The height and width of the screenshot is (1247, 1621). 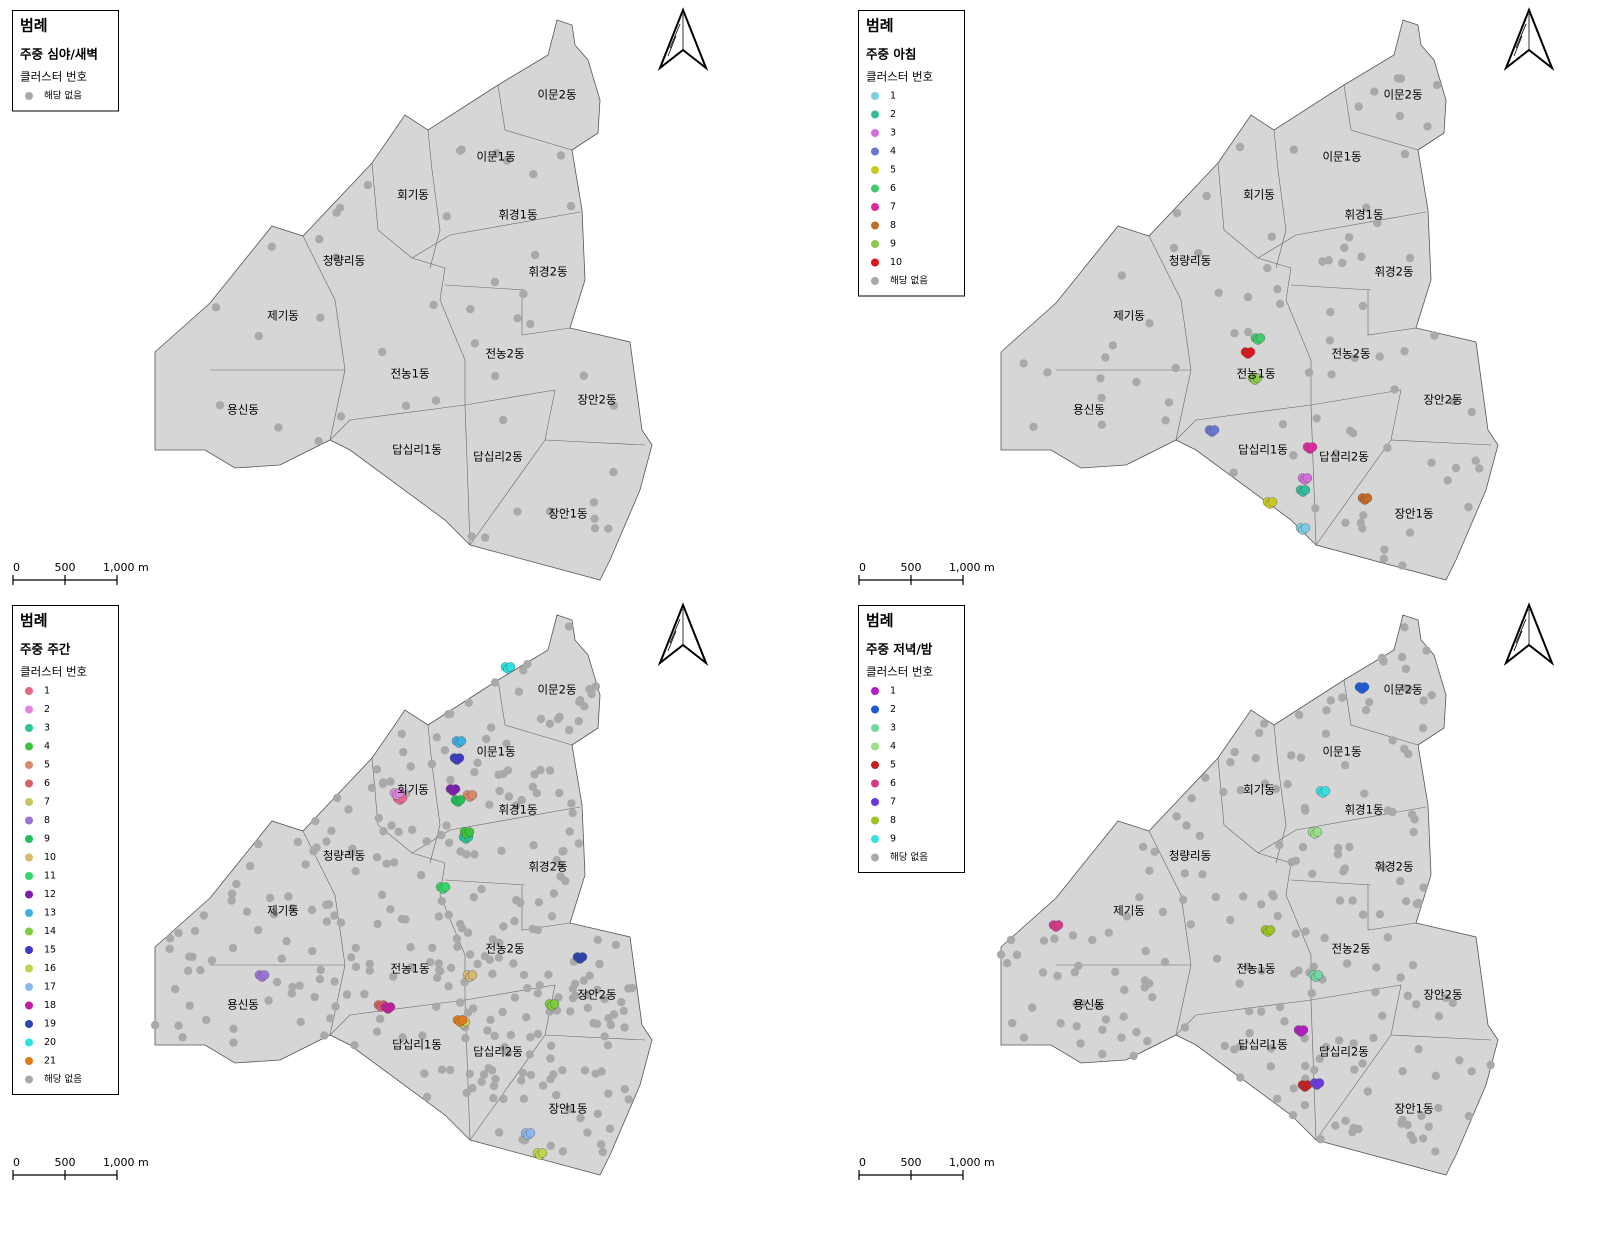 What do you see at coordinates (47, 839) in the screenshot?
I see `legend-label: 9` at bounding box center [47, 839].